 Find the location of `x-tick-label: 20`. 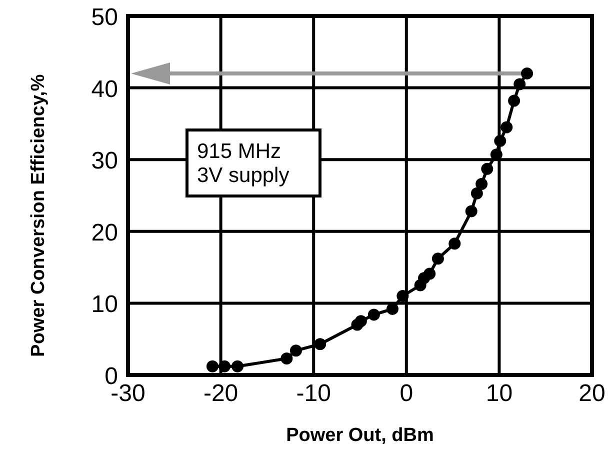

x-tick-label: 20 is located at coordinates (592, 393).